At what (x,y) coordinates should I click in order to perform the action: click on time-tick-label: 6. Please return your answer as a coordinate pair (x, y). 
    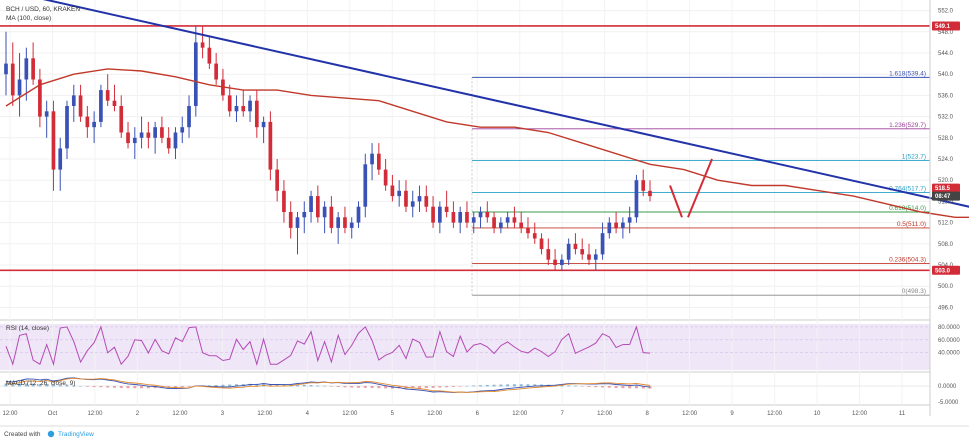
    Looking at the image, I should click on (478, 414).